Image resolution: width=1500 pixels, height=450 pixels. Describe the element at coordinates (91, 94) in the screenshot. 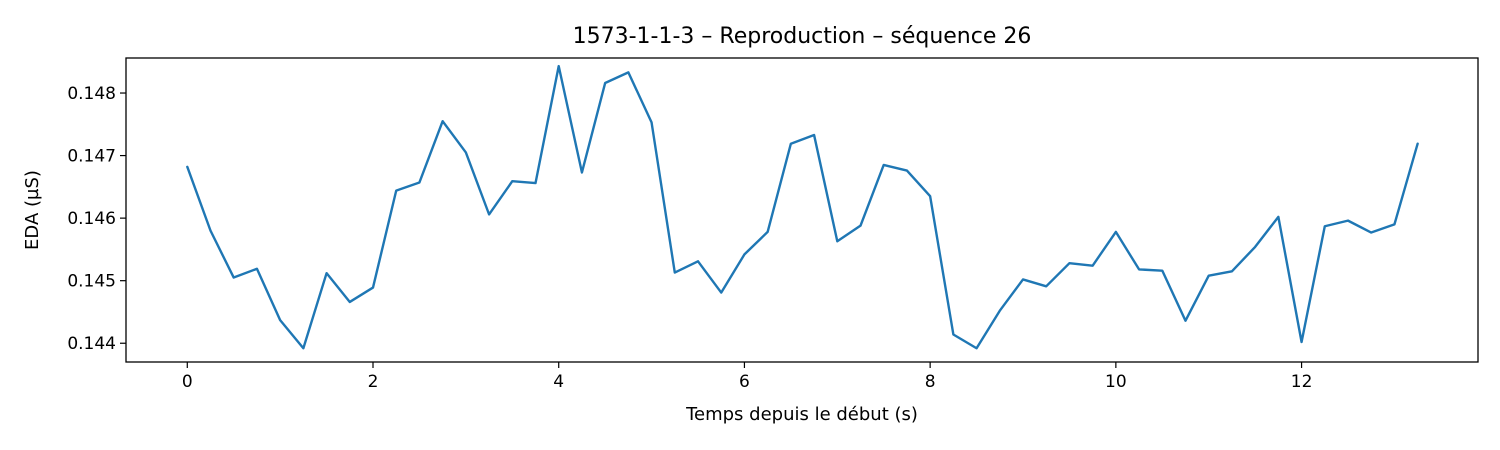

I see `y-tick-label: 0.148` at that location.